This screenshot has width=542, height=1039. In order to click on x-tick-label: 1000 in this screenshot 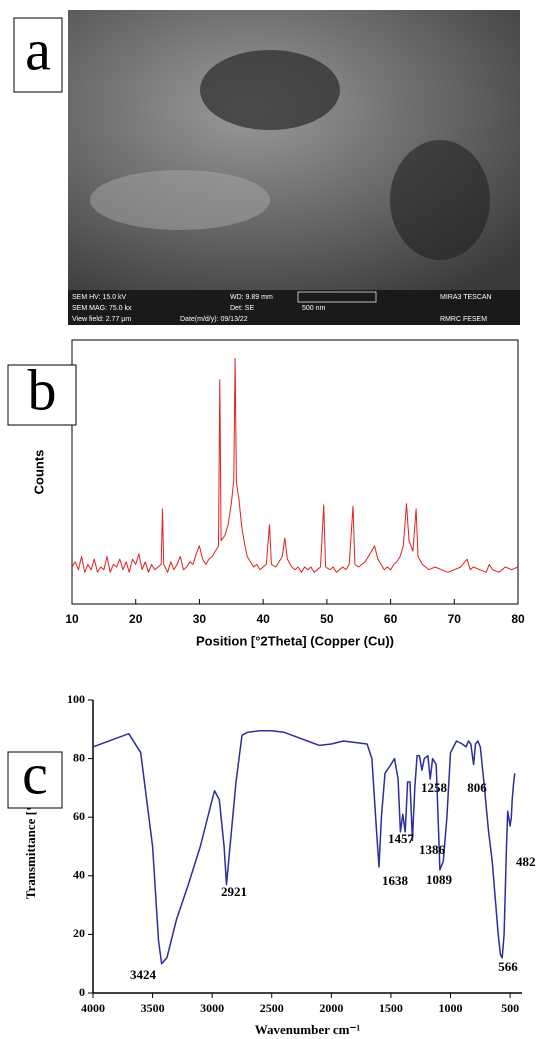, I will do `click(451, 1008)`.